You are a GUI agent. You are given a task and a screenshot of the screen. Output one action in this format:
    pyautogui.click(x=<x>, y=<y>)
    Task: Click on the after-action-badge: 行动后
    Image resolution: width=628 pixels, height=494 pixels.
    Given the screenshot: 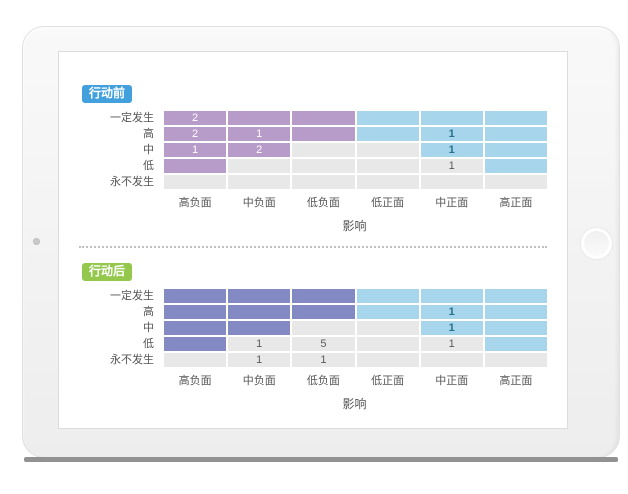 What is the action you would take?
    pyautogui.click(x=107, y=272)
    